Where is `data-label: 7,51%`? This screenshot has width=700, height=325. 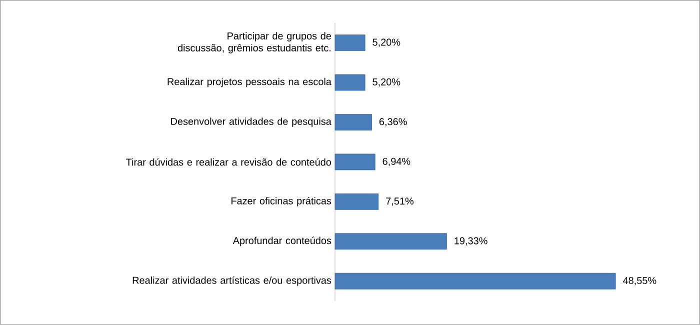 data-label: 7,51% is located at coordinates (400, 202).